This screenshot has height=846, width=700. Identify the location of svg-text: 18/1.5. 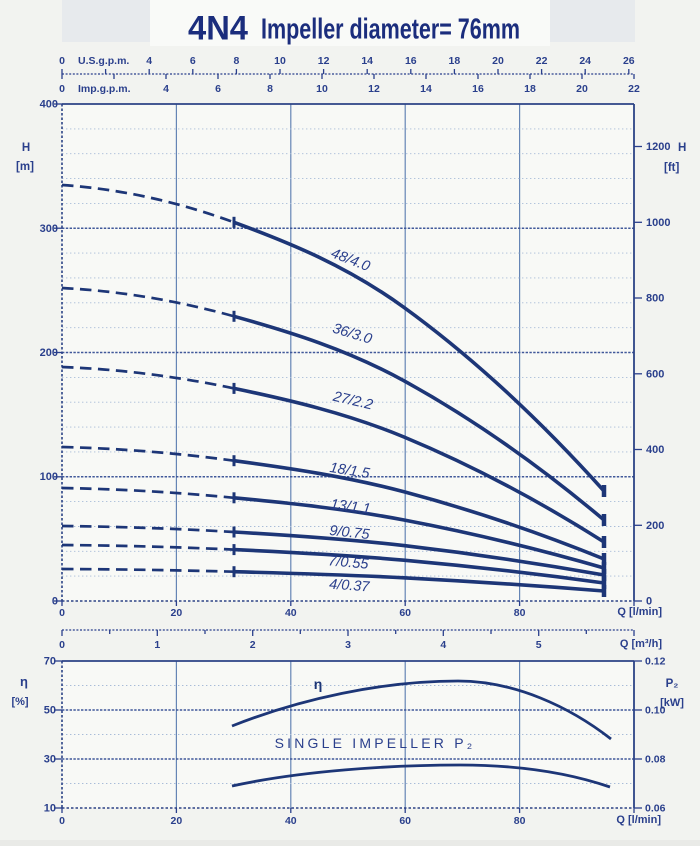
(349, 471).